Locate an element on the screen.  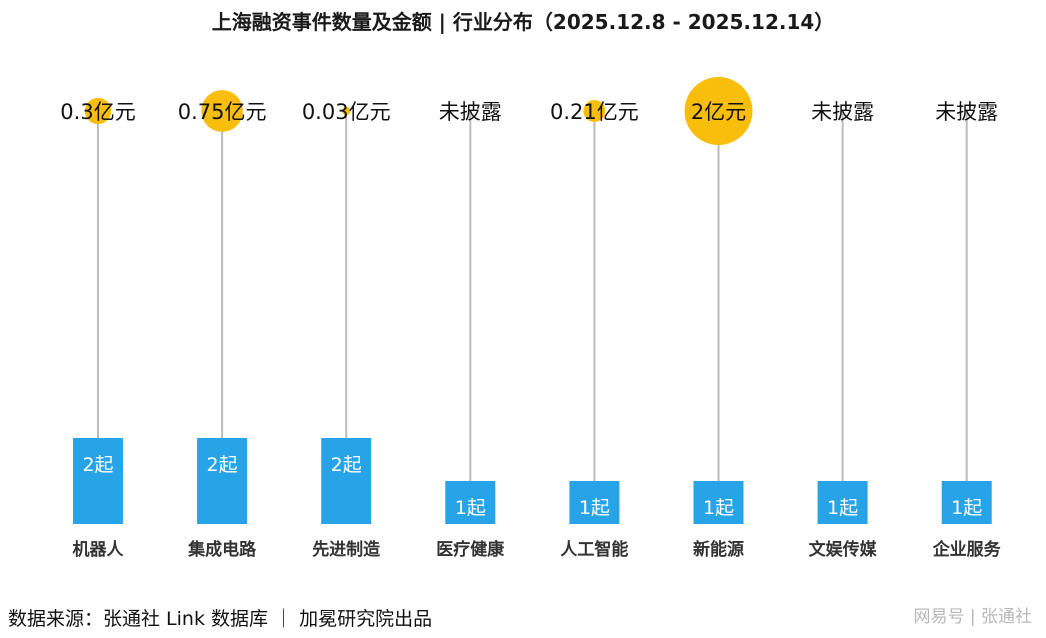
amount-label: 0.03亿元 is located at coordinates (346, 112).